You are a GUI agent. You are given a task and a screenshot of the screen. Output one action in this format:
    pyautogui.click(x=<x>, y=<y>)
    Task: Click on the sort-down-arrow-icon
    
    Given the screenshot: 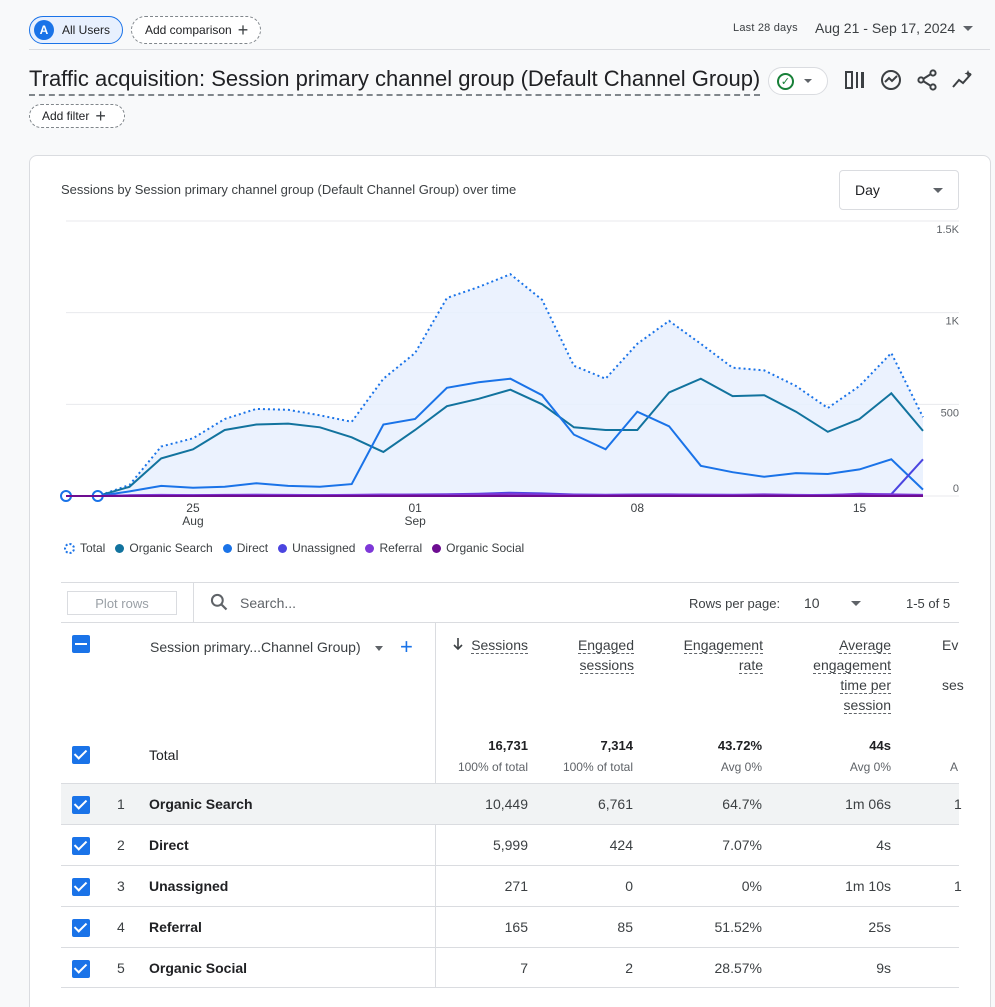 What is the action you would take?
    pyautogui.click(x=458, y=644)
    